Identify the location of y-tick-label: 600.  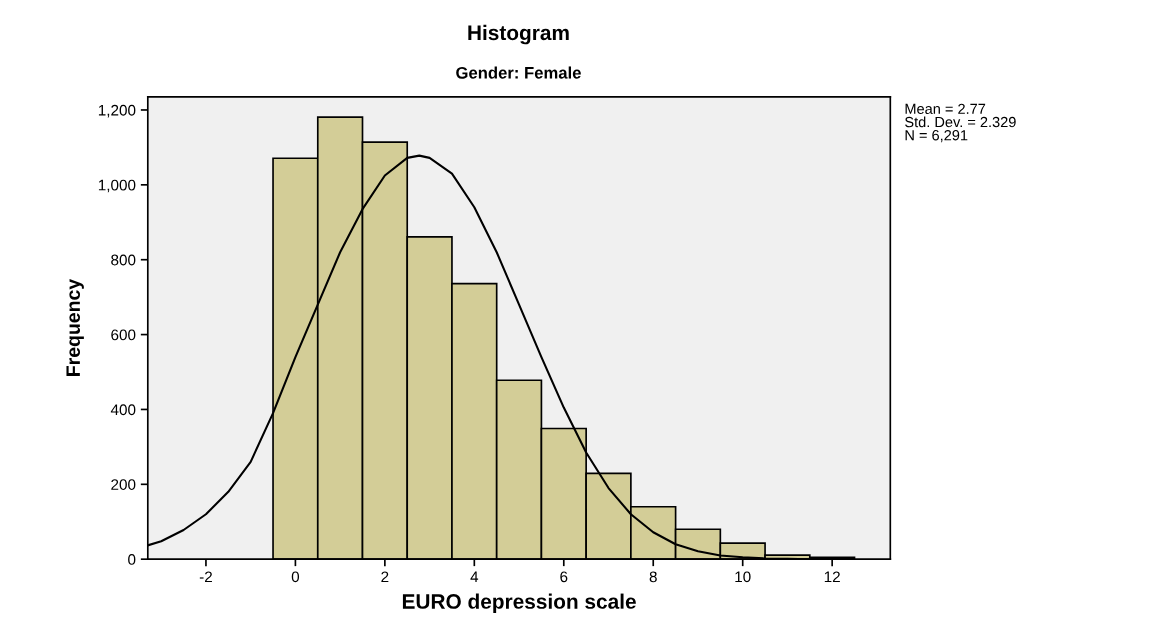
(123, 335).